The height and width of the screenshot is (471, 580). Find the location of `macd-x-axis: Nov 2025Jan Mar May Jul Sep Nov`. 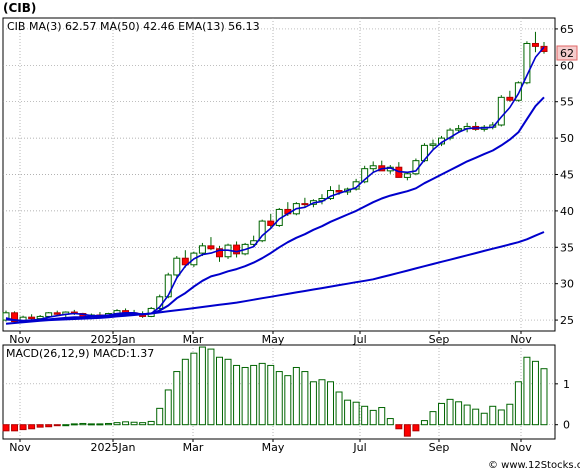

macd-x-axis: Nov 2025Jan Mar May Jul Sep Nov is located at coordinates (270, 446).